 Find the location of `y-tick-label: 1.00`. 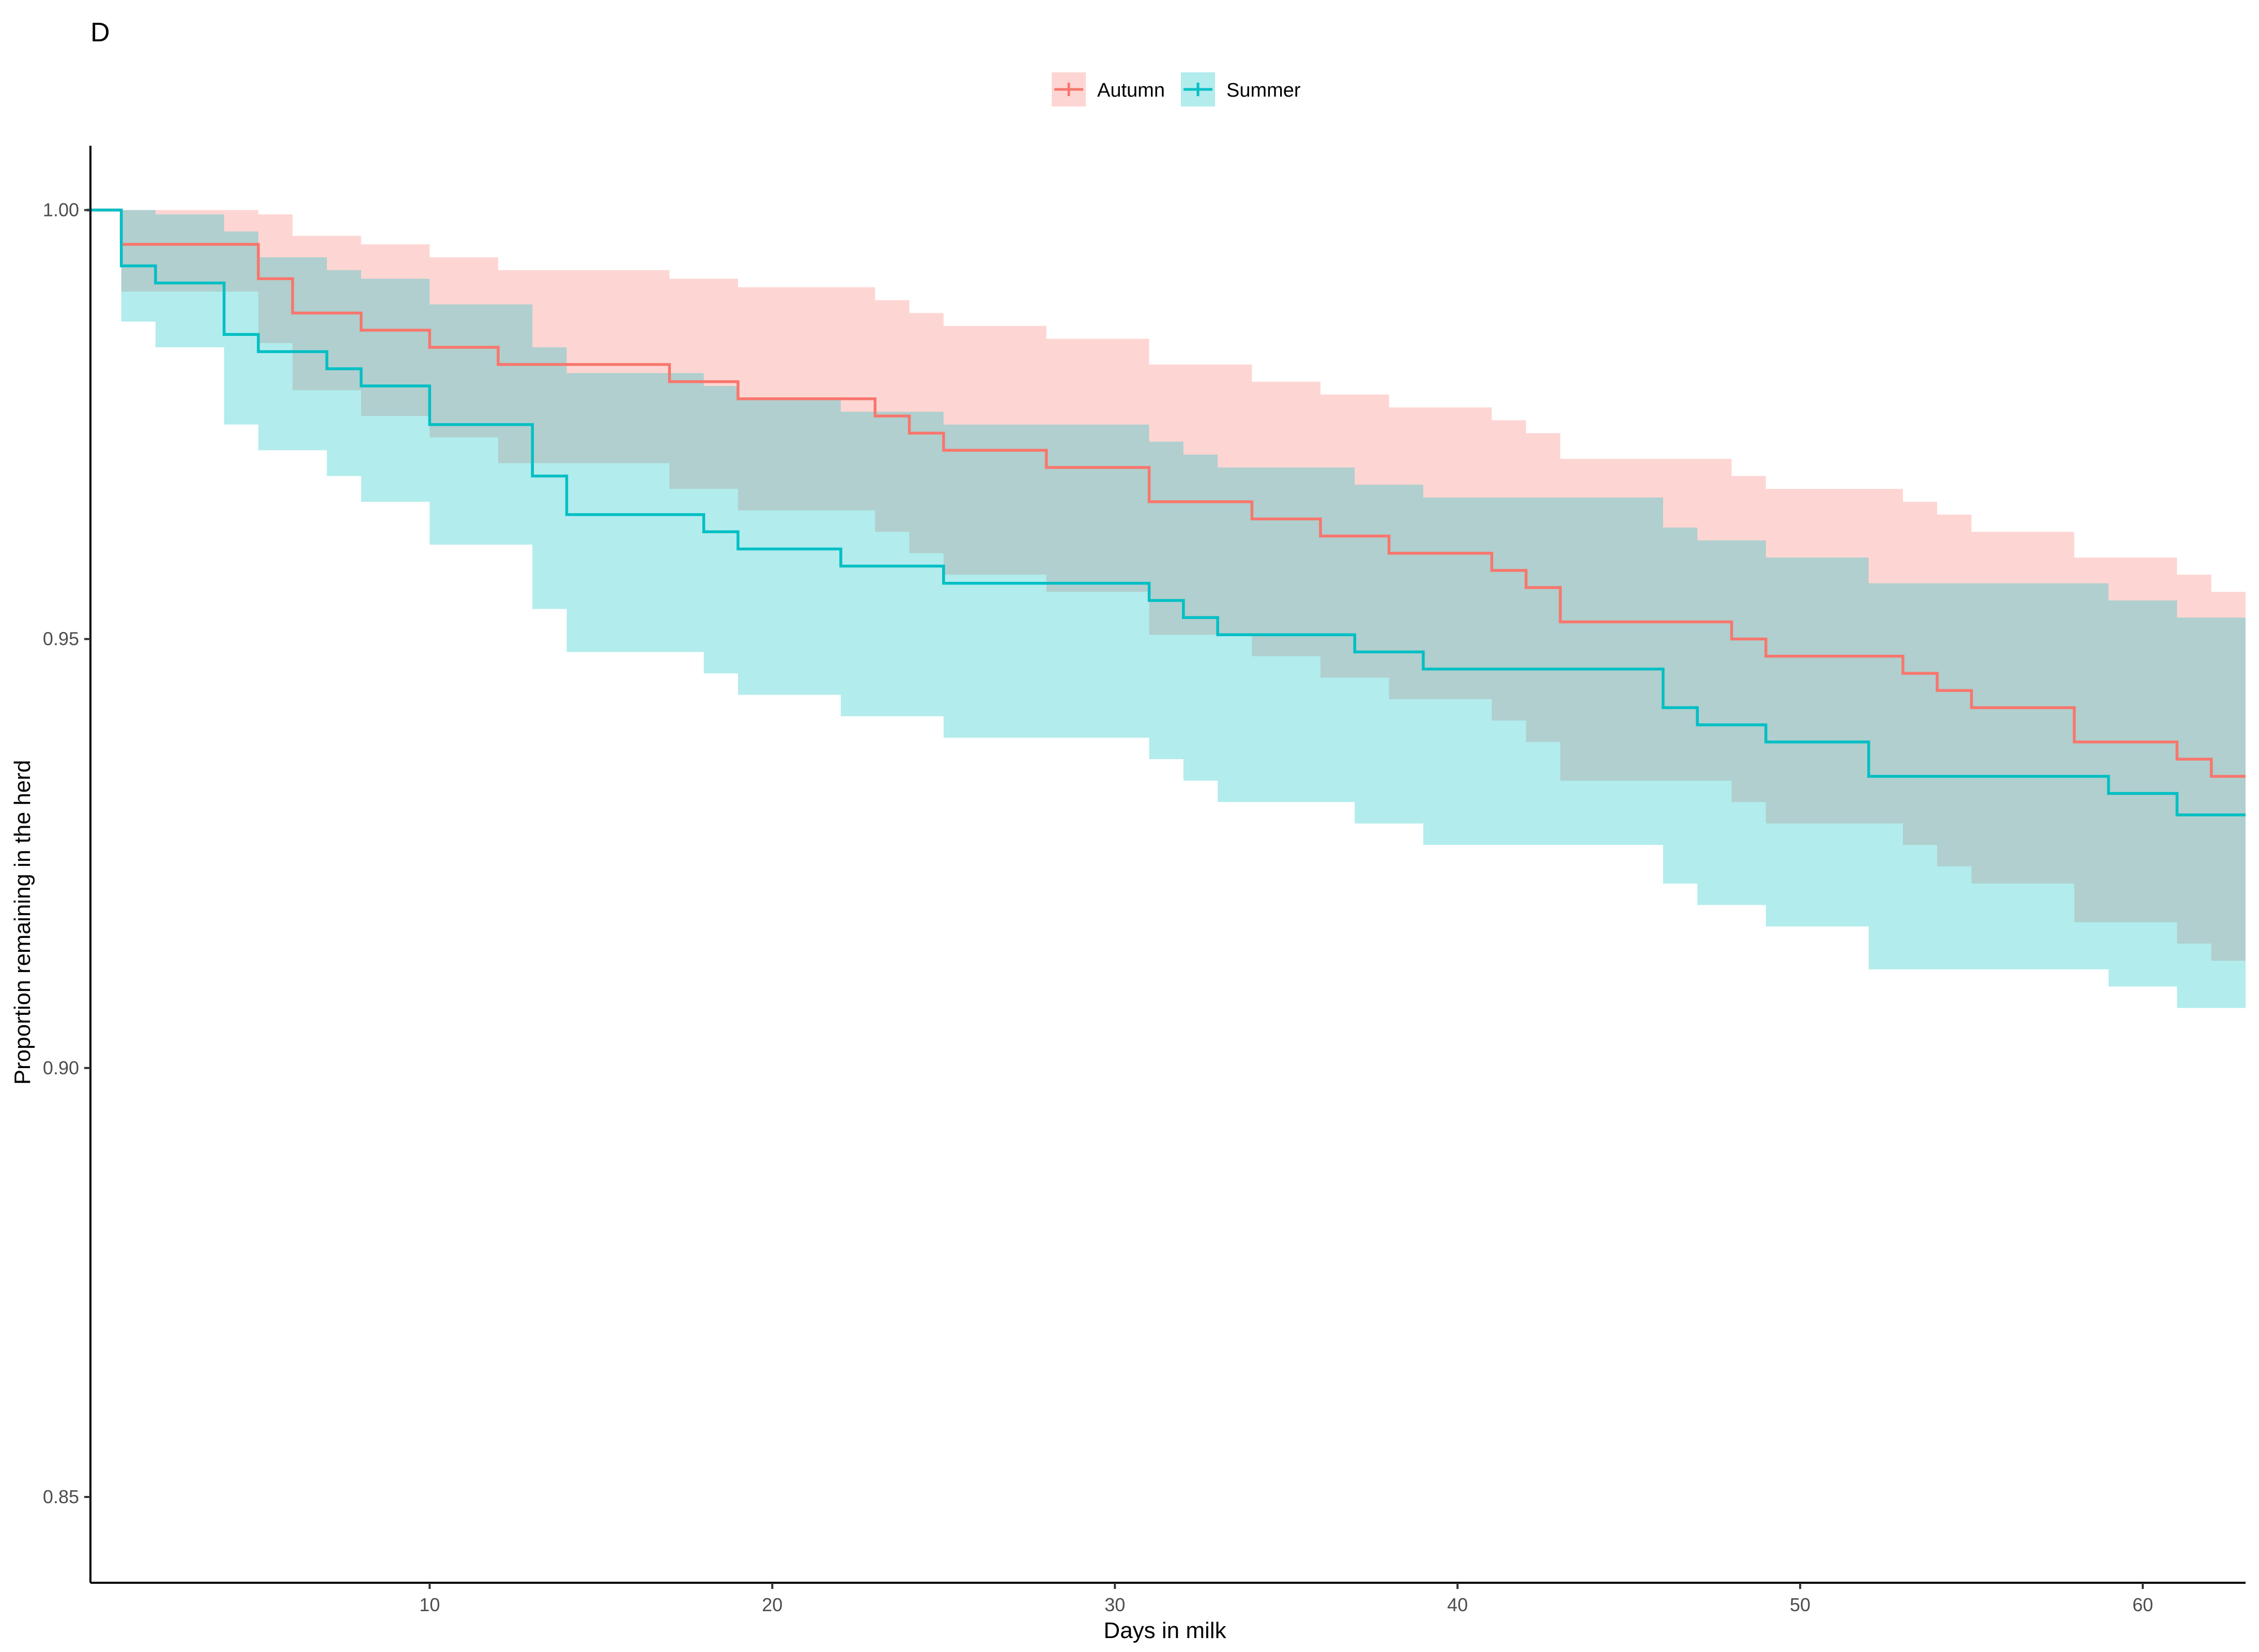

y-tick-label: 1.00 is located at coordinates (61, 210).